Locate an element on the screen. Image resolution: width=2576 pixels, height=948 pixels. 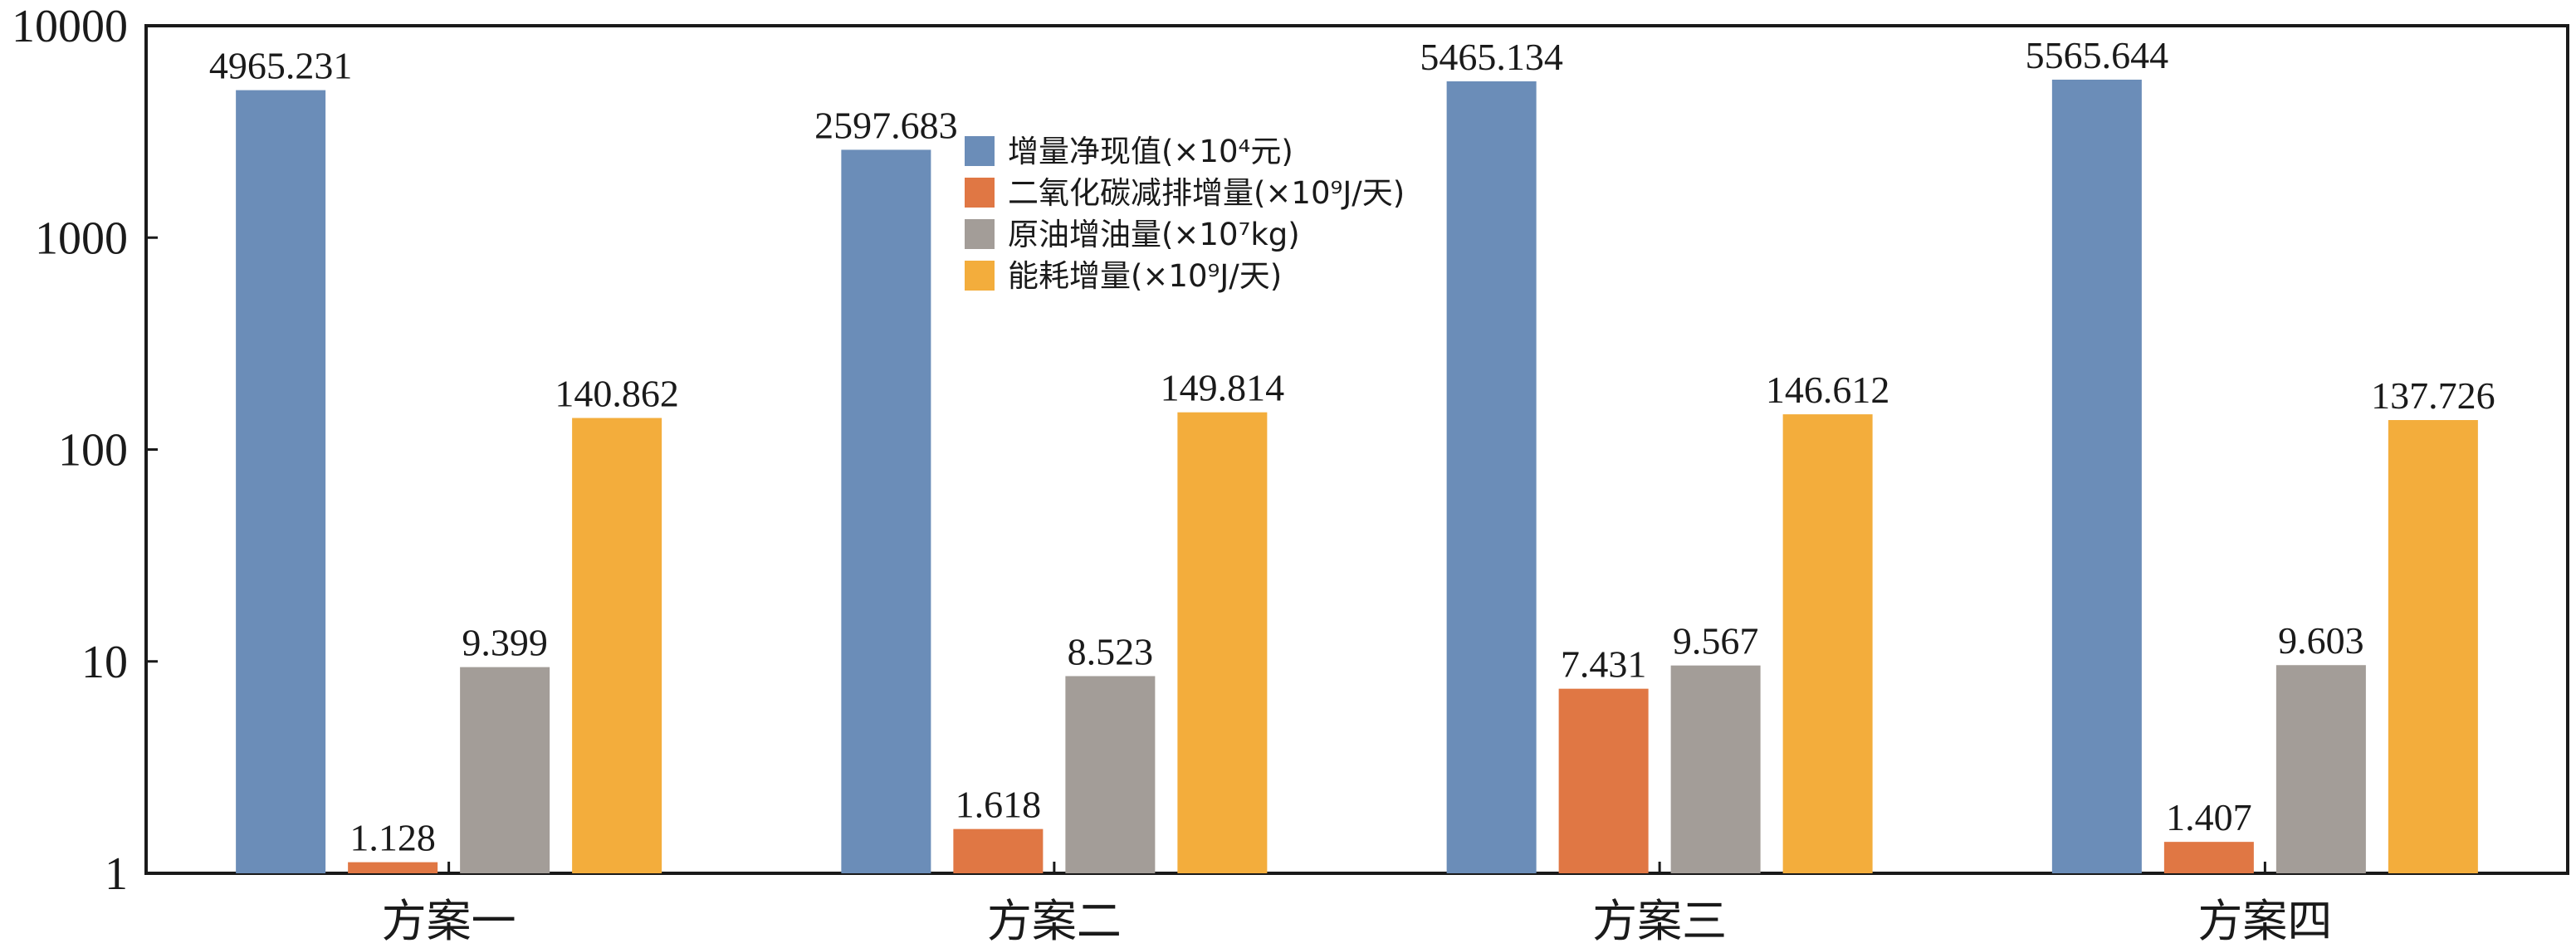
data-label: 140.862 is located at coordinates (617, 394).